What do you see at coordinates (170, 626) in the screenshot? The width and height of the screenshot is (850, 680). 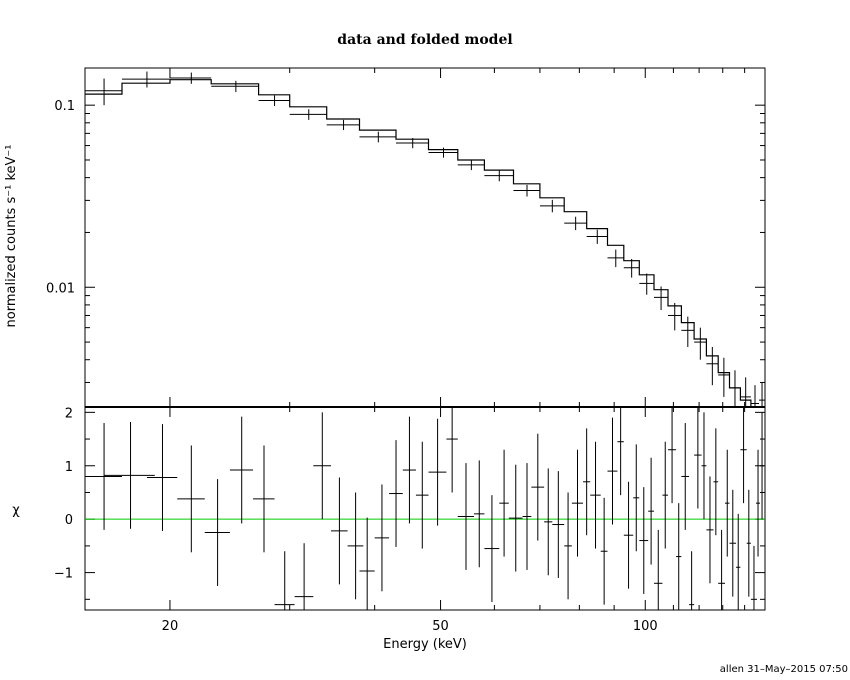 I see `x-tick-label: 20` at bounding box center [170, 626].